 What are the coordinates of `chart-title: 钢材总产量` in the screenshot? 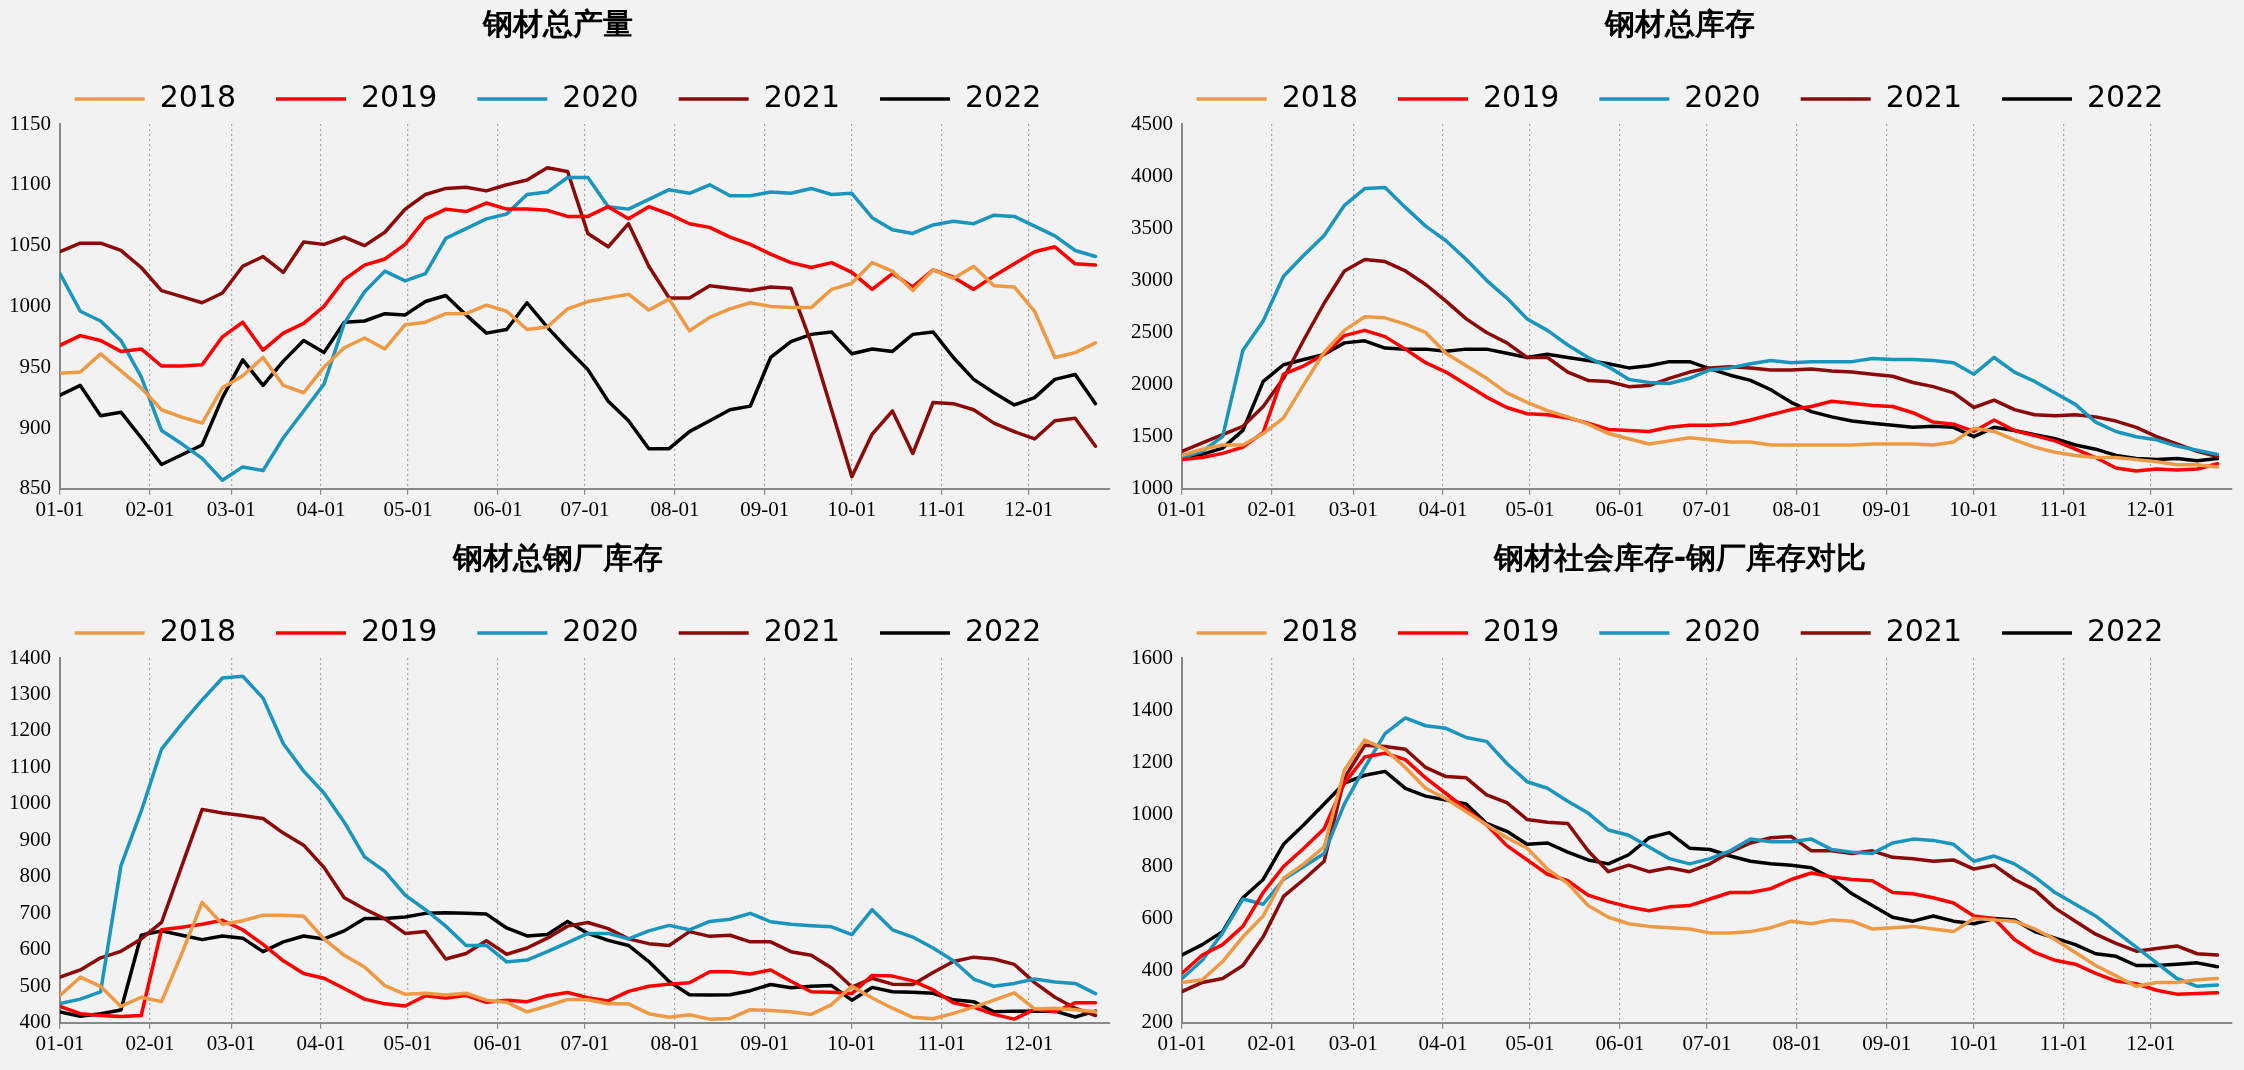 It's located at (557, 23).